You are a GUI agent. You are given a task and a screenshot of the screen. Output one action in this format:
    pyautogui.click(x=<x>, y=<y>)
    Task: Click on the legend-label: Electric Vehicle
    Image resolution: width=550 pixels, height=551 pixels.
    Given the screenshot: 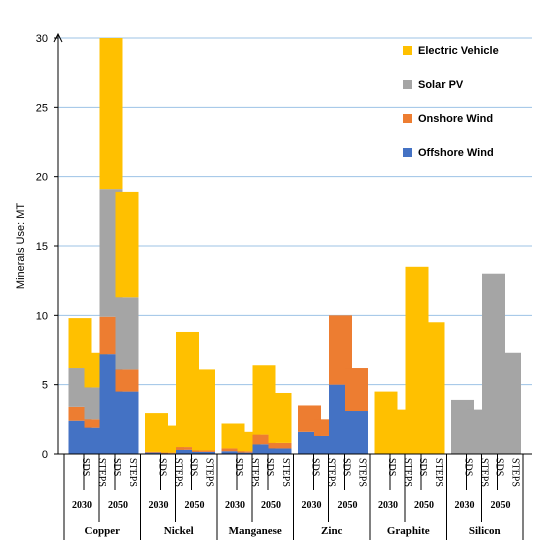 What is the action you would take?
    pyautogui.click(x=458, y=51)
    